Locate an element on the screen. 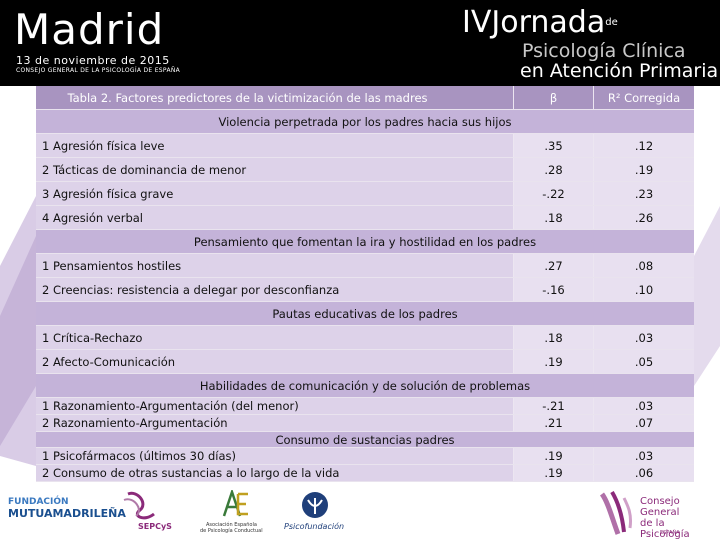 Image resolution: width=720 pixels, height=540 pixels. psicofundacion-icon is located at coordinates (315, 505).